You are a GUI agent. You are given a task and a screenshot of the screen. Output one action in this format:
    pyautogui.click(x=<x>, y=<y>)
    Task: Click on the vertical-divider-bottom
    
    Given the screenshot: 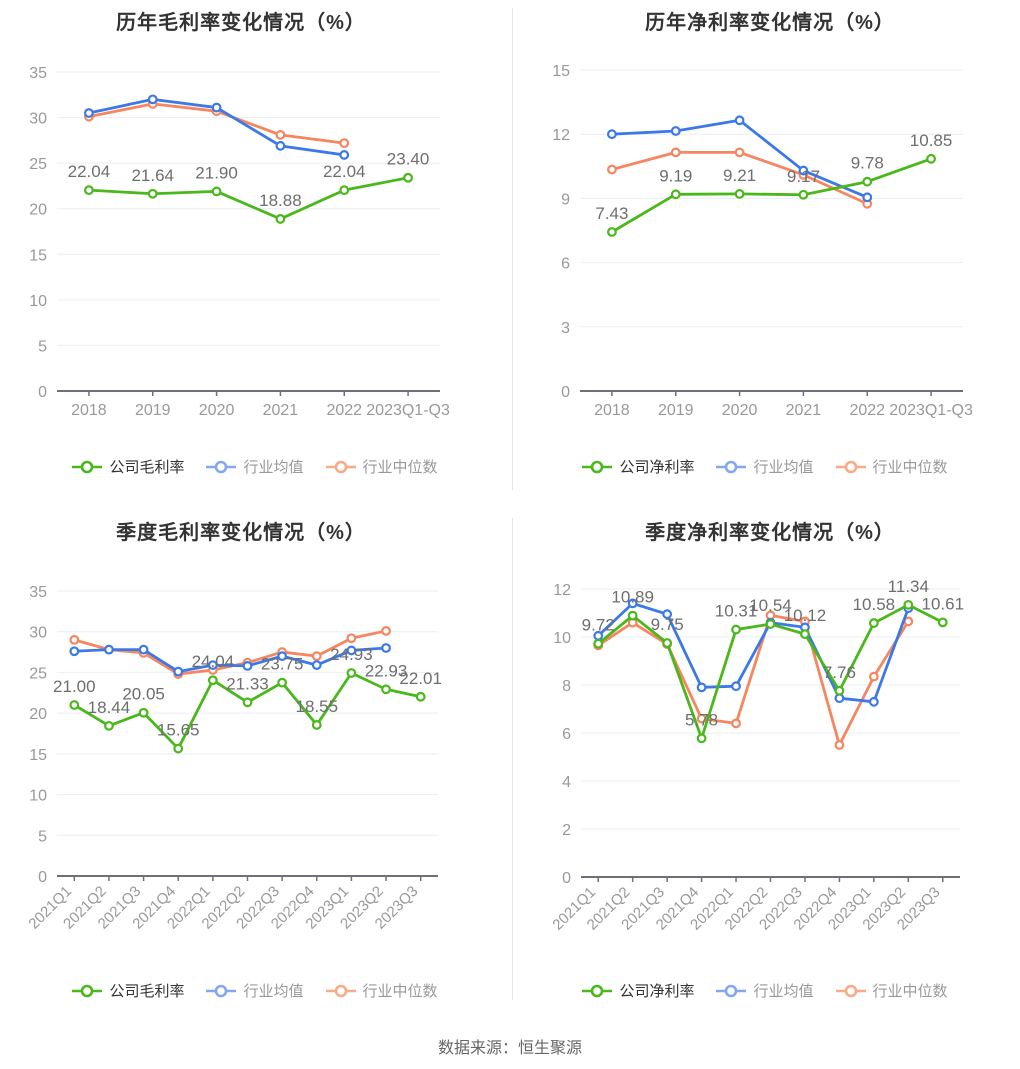 What is the action you would take?
    pyautogui.click(x=512, y=759)
    